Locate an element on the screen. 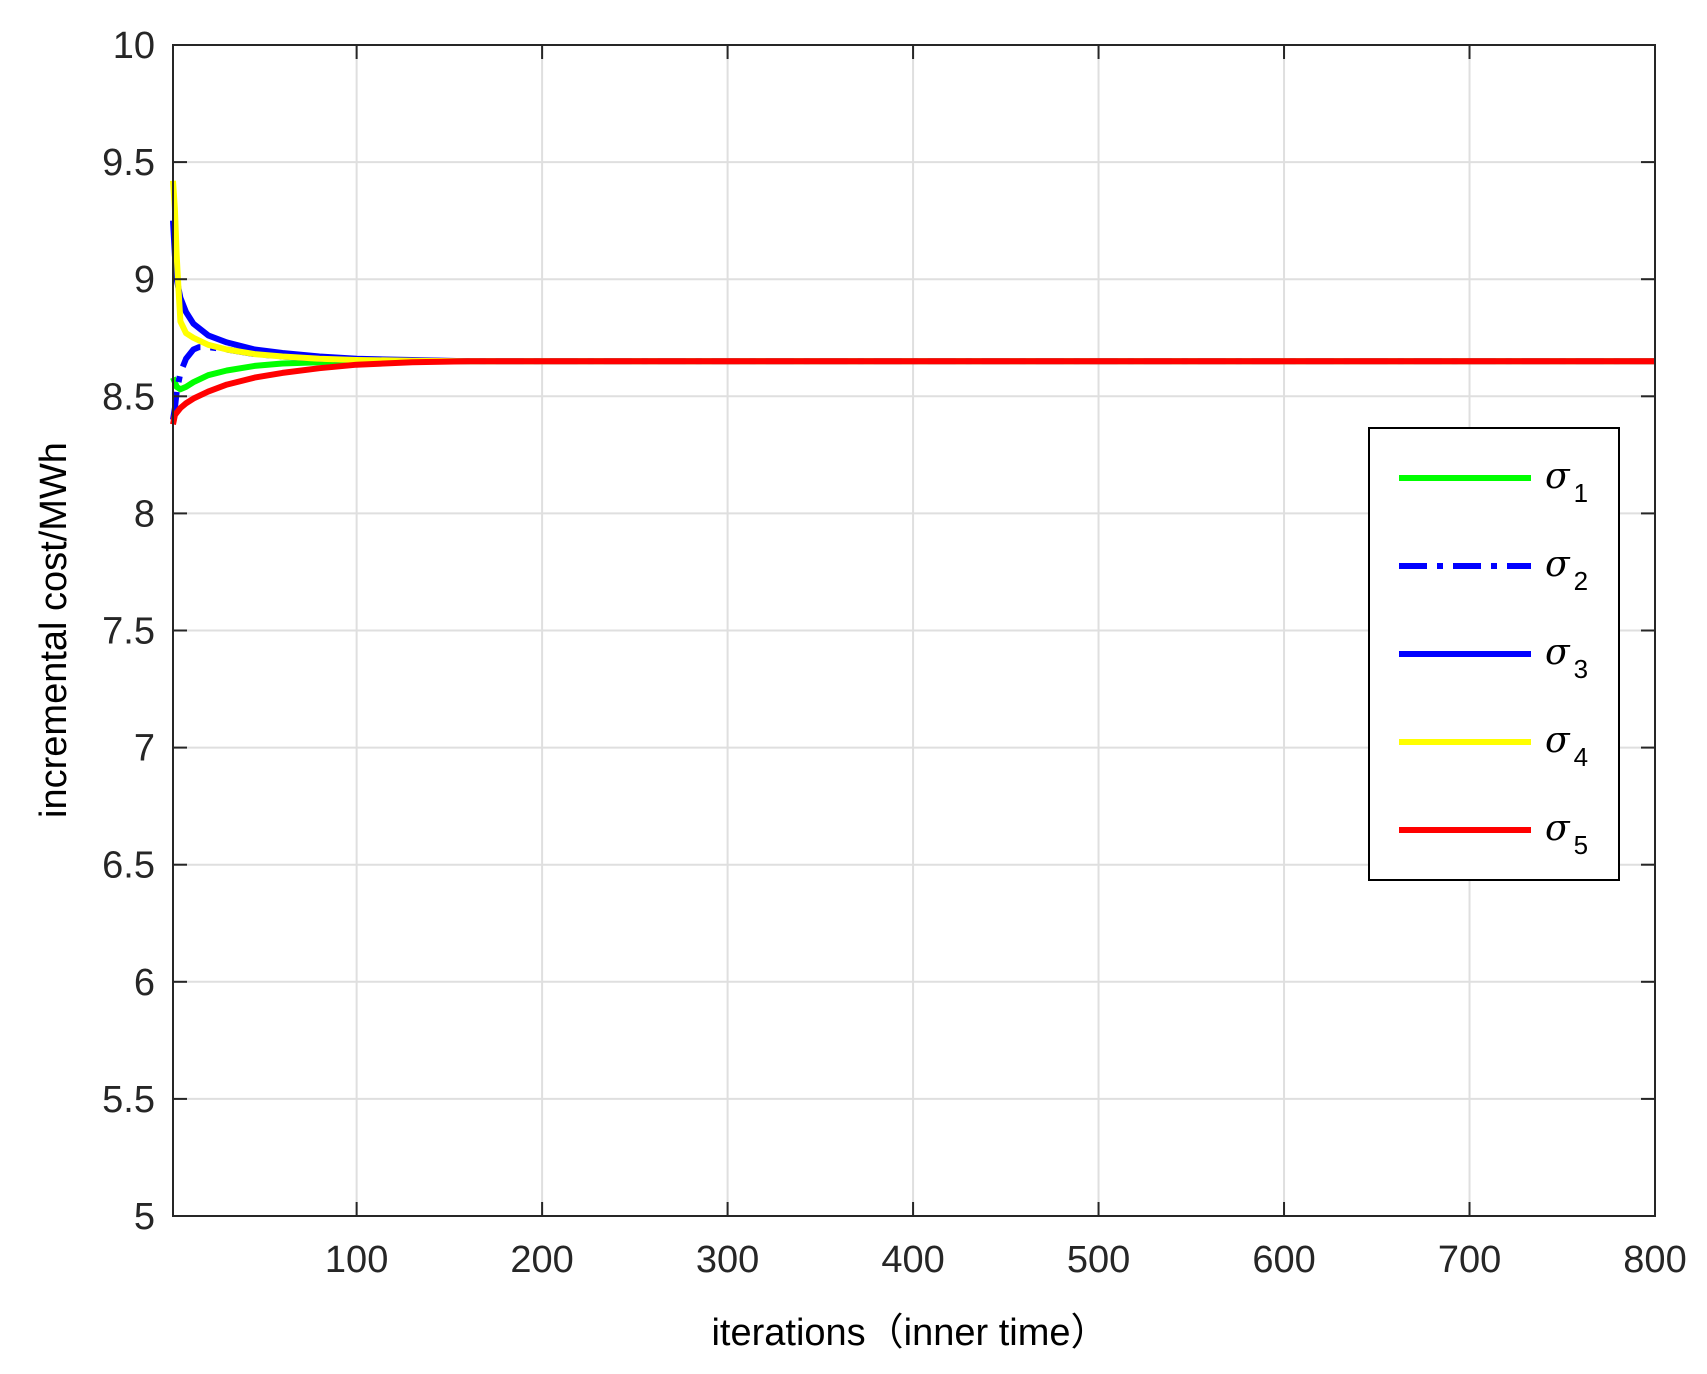 This screenshot has width=1707, height=1374. y-tick-label: 9.5 is located at coordinates (128, 163).